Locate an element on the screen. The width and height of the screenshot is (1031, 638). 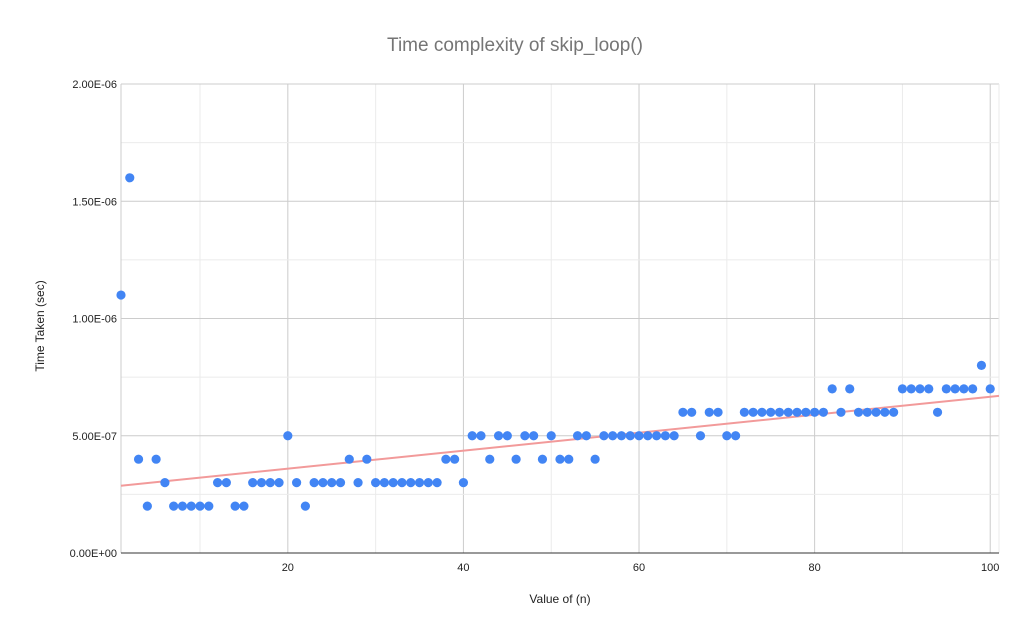
x-axis-label: Value of (n) is located at coordinates (559, 599).